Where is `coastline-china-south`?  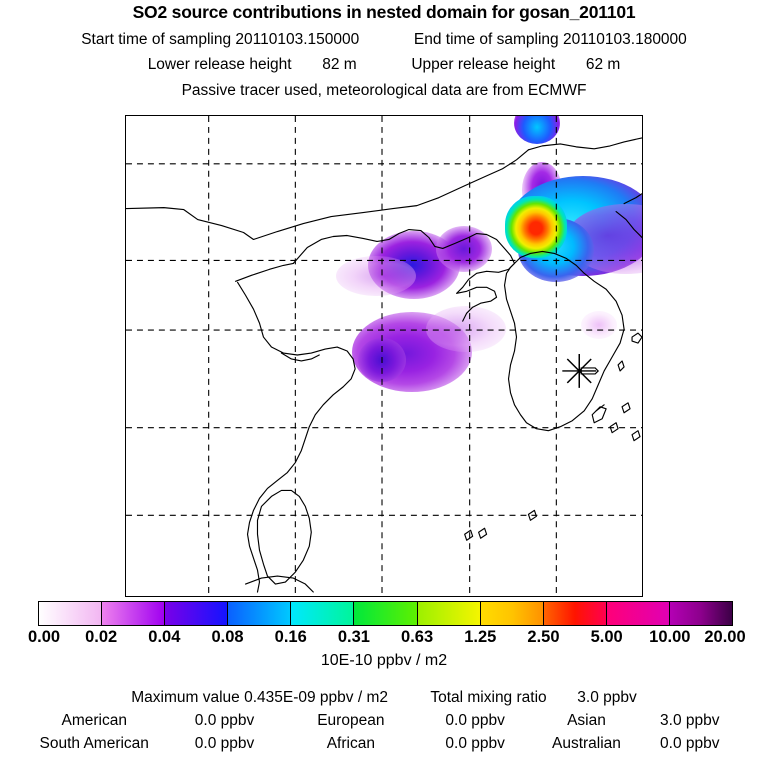
coastline-china-south is located at coordinates (264, 272).